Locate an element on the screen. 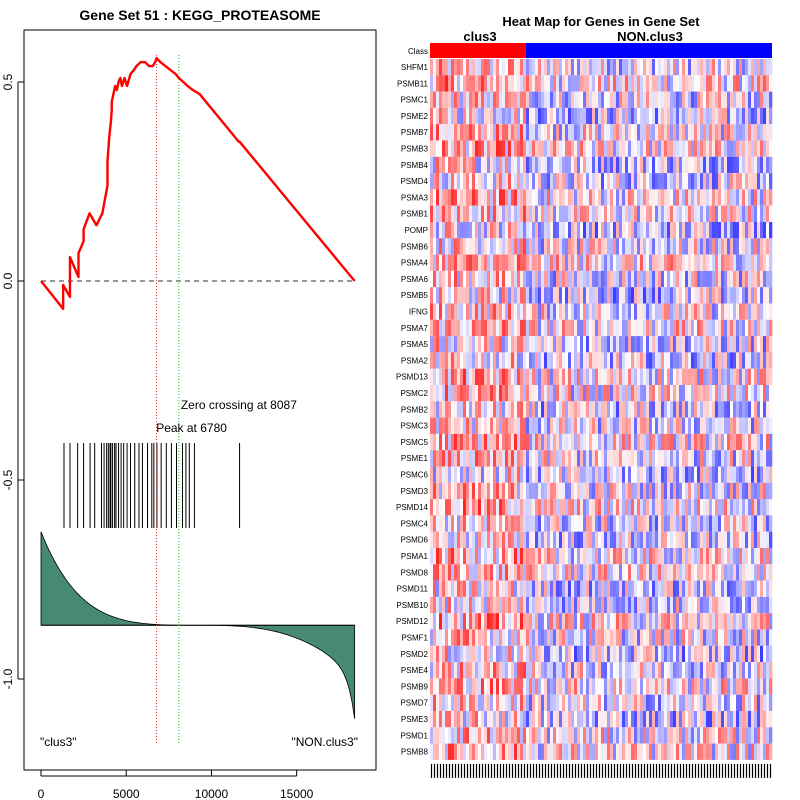 Image resolution: width=800 pixels, height=800 pixels. gene-label: PSMA4 is located at coordinates (415, 263).